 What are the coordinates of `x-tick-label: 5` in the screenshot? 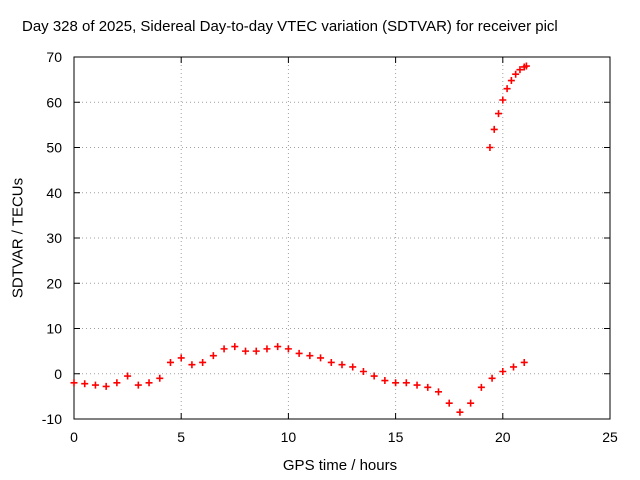 It's located at (181, 437).